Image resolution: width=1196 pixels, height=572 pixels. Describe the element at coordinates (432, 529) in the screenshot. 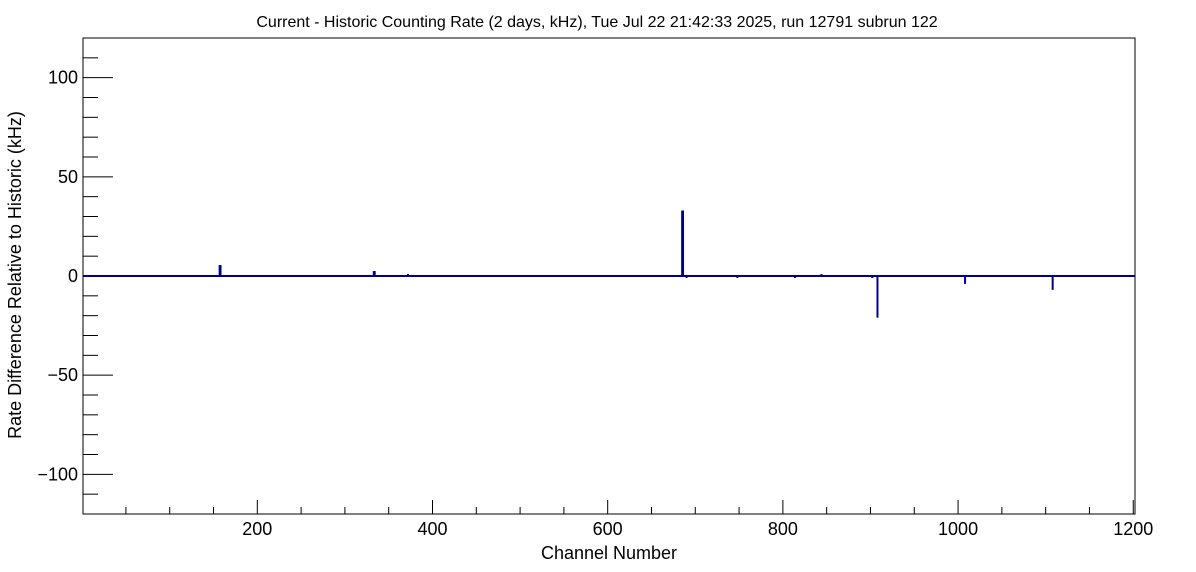

I see `x-tick-label: 400` at that location.